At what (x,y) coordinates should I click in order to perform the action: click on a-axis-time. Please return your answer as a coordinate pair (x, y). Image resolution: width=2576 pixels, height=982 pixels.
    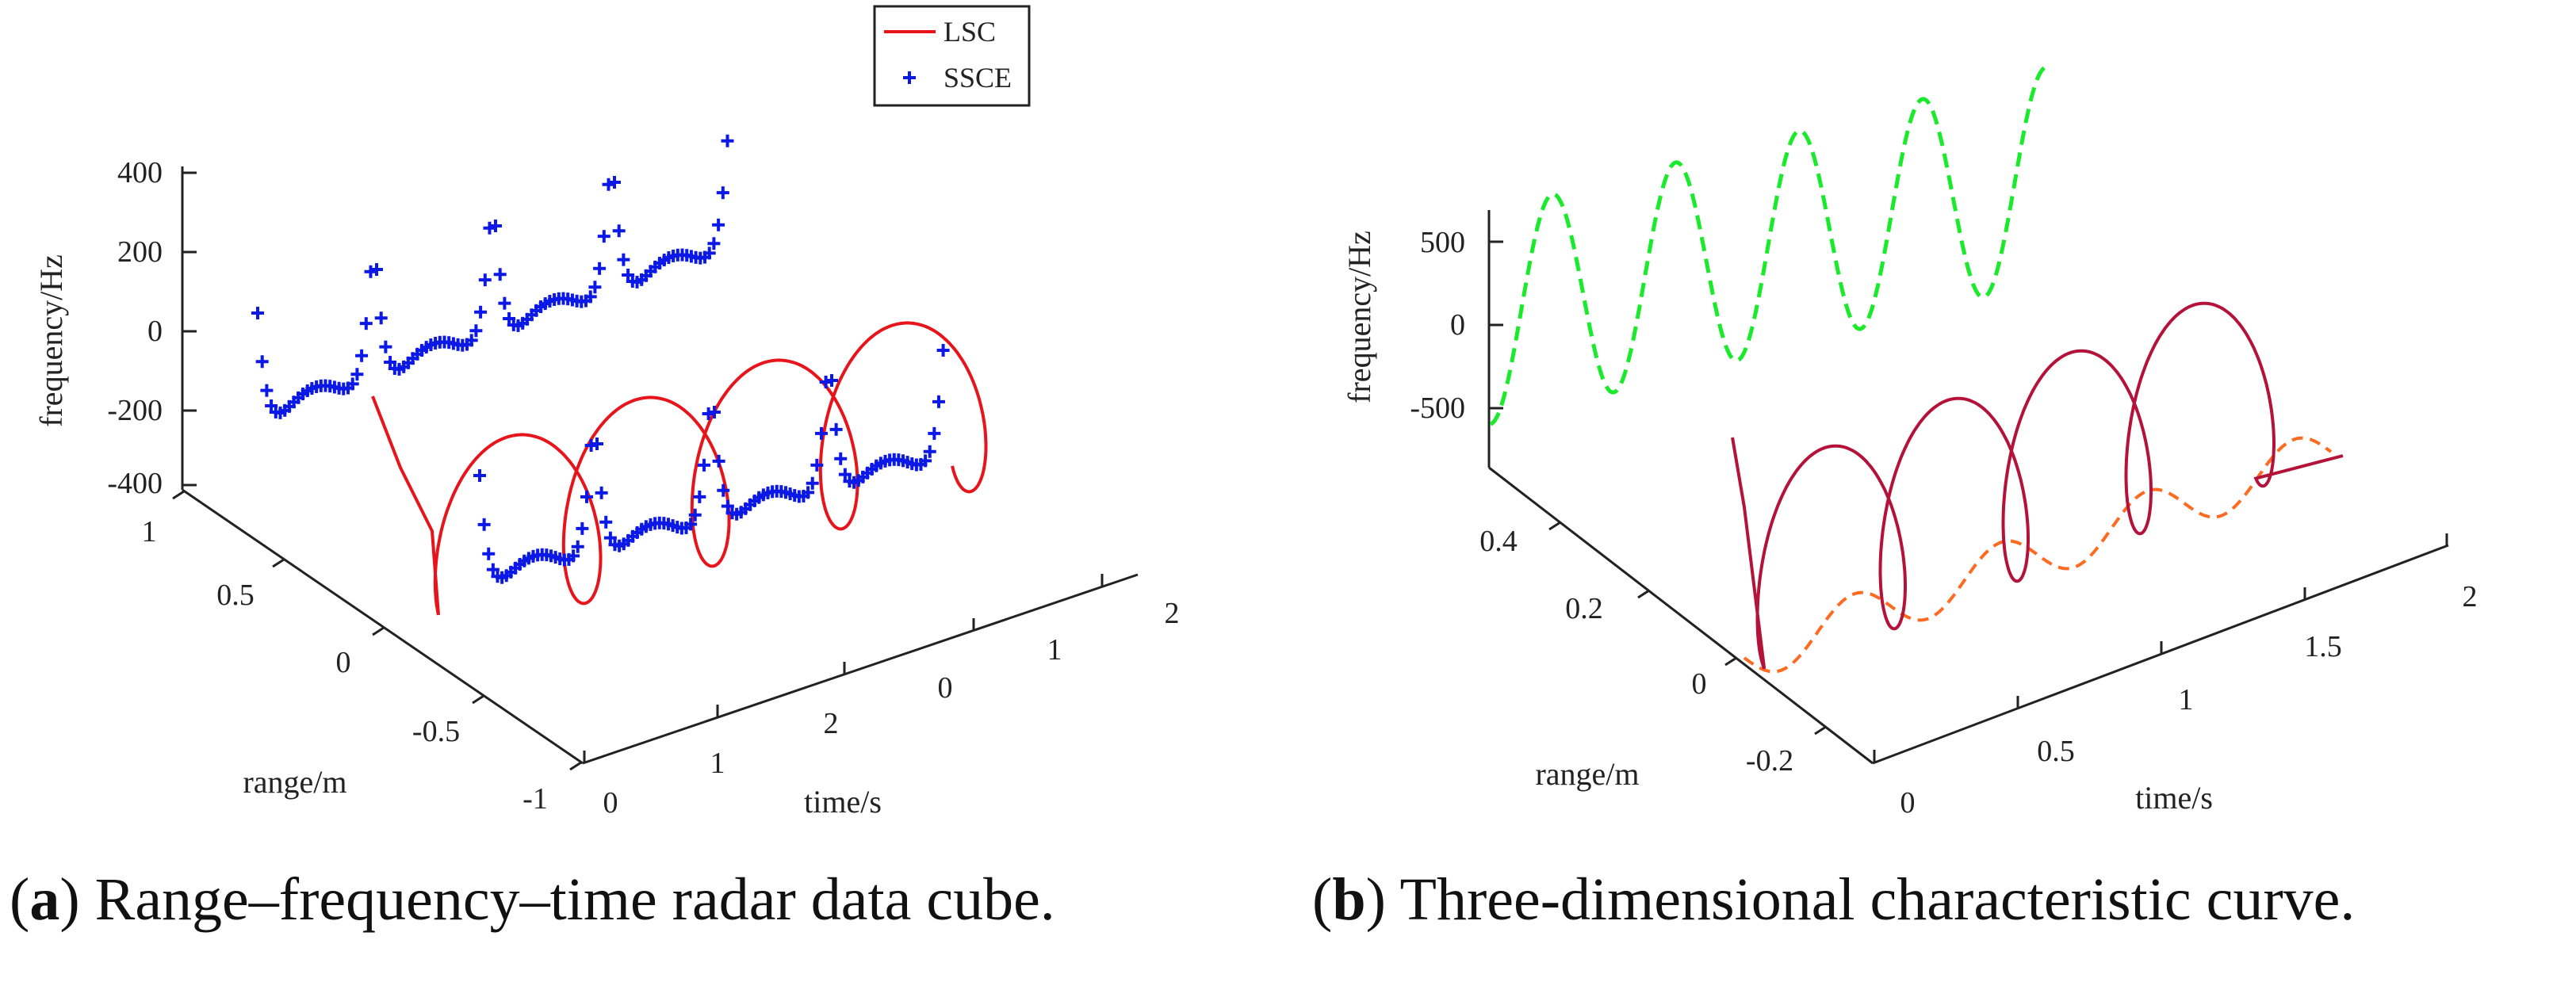
    Looking at the image, I should click on (860, 669).